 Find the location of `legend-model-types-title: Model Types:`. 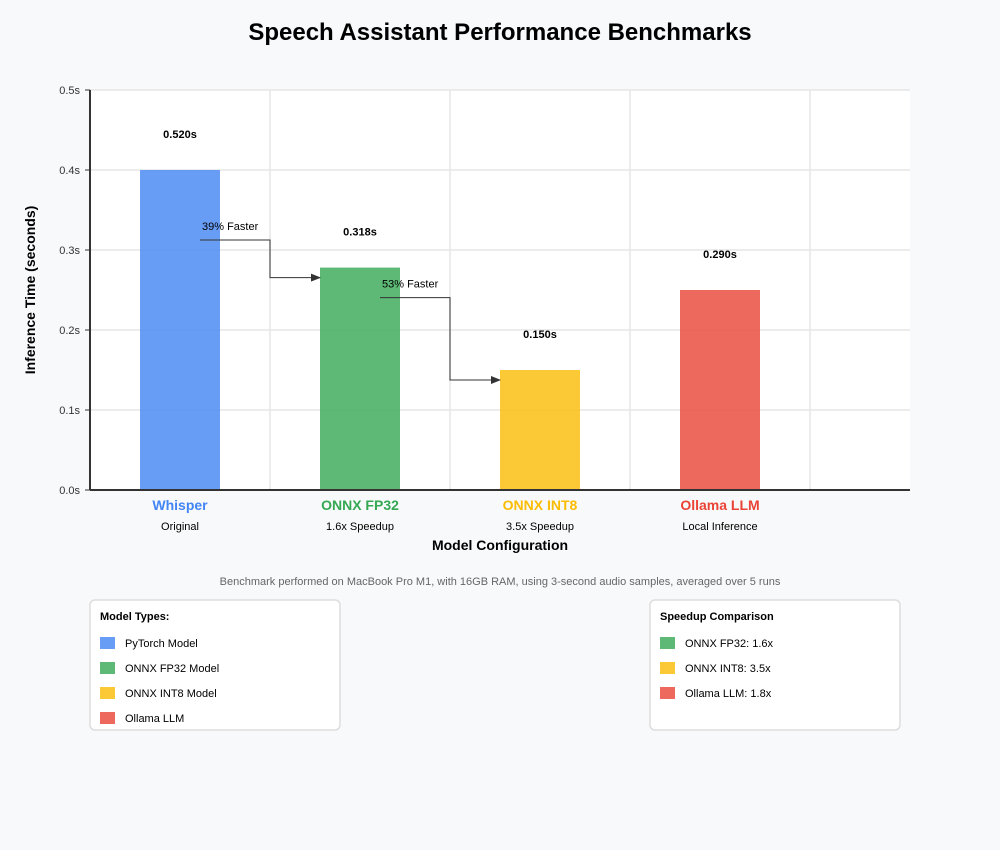

legend-model-types-title: Model Types: is located at coordinates (134, 617).